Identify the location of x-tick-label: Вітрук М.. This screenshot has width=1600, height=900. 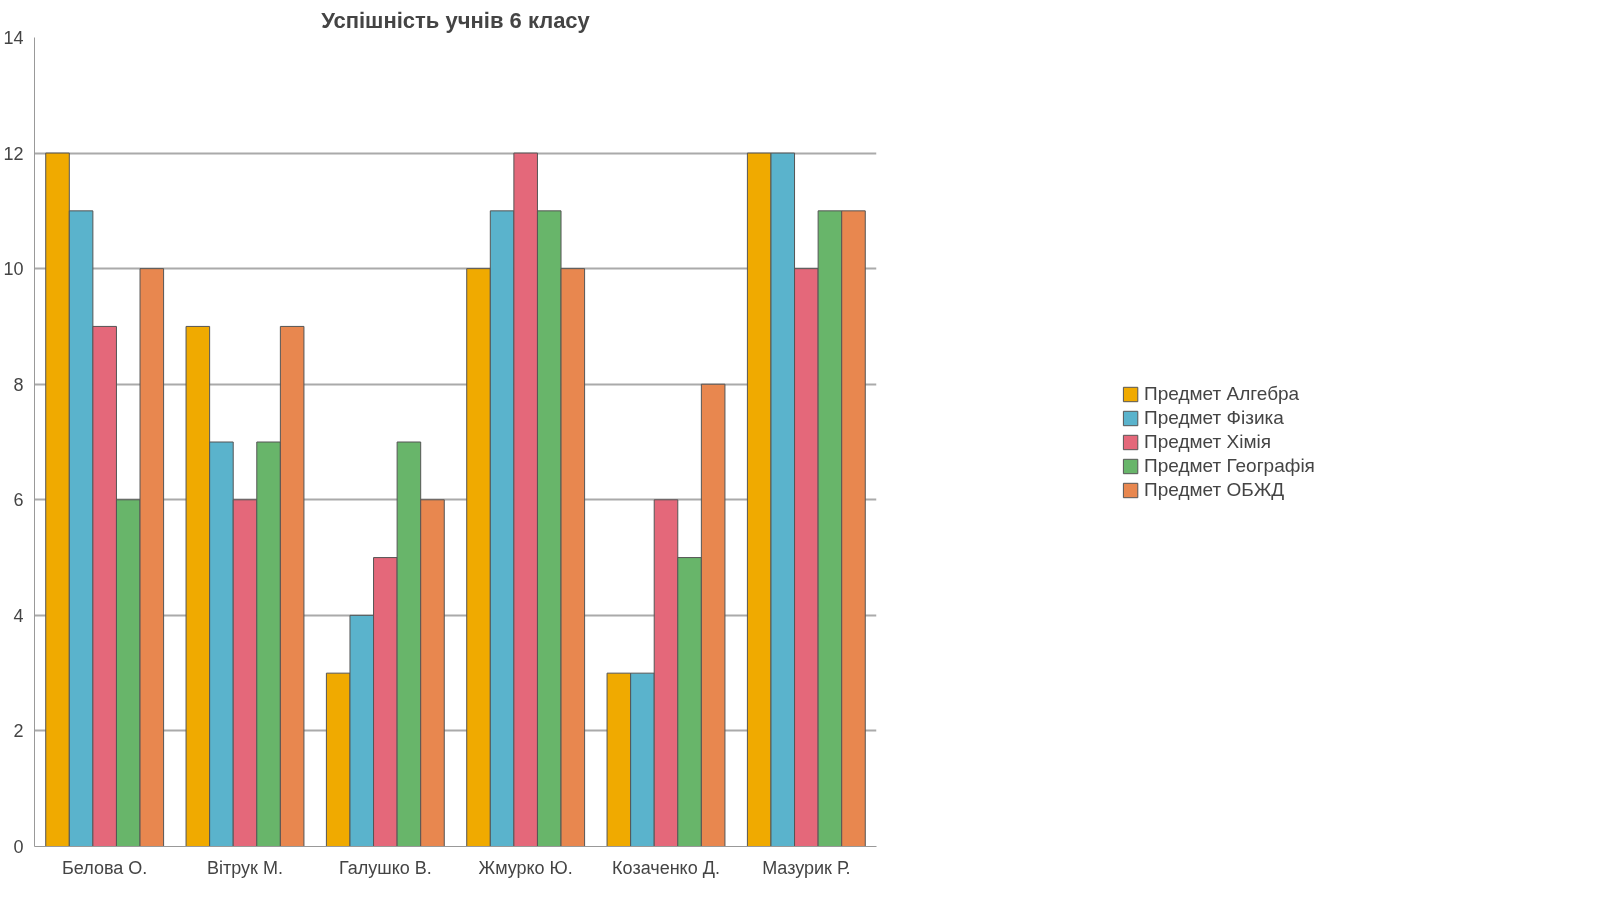
(245, 867).